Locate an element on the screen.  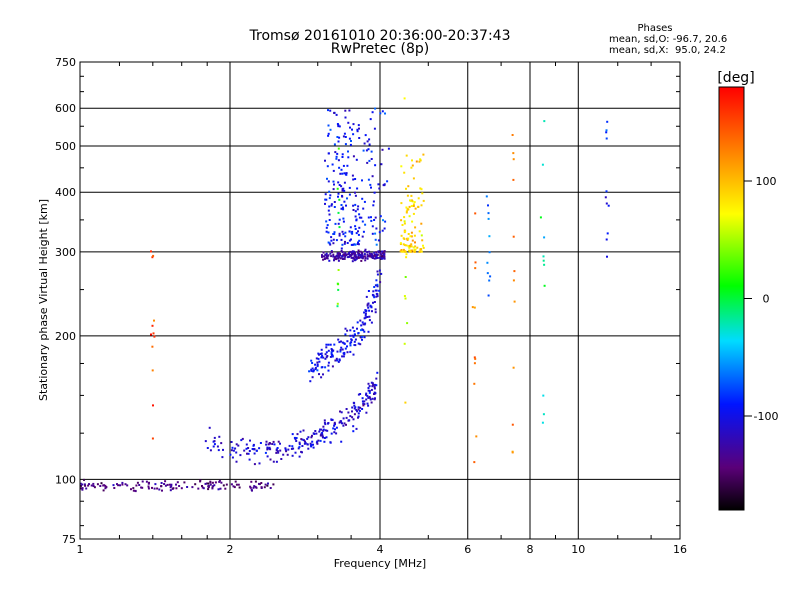
y-tick-label: 300 is located at coordinates (65, 252).